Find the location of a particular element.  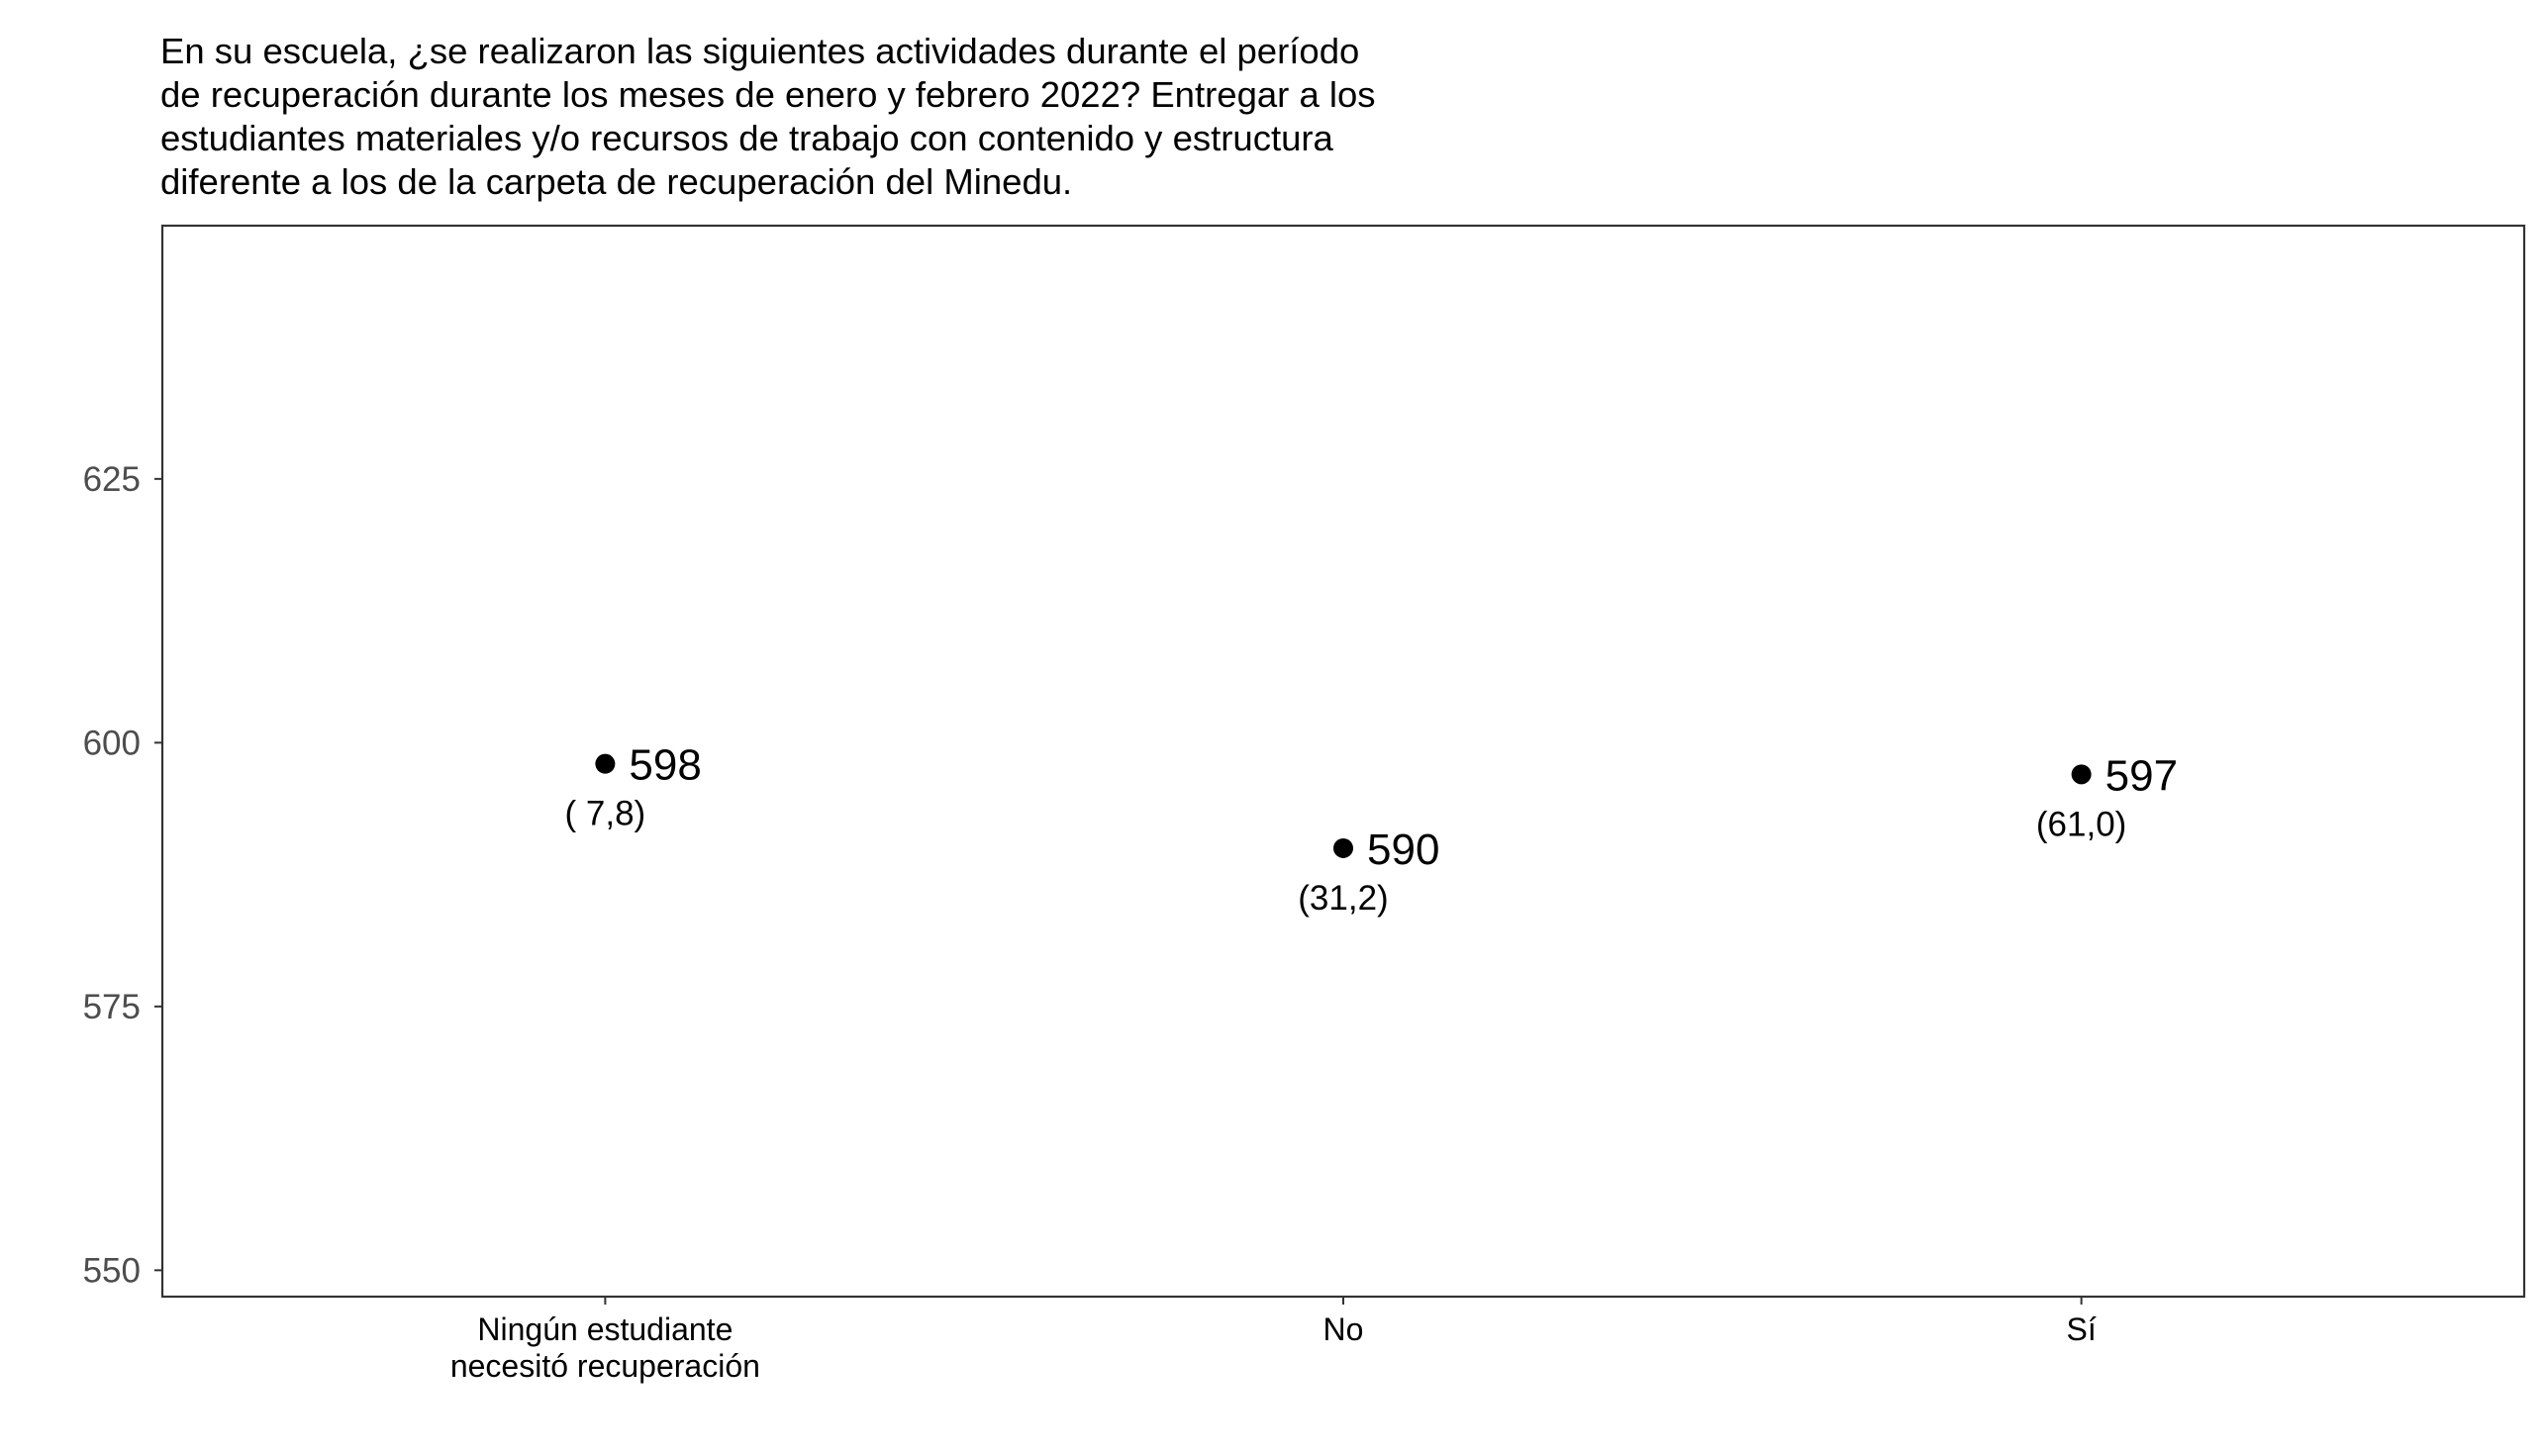

x-tick-label-line: Sí is located at coordinates (2082, 1329).